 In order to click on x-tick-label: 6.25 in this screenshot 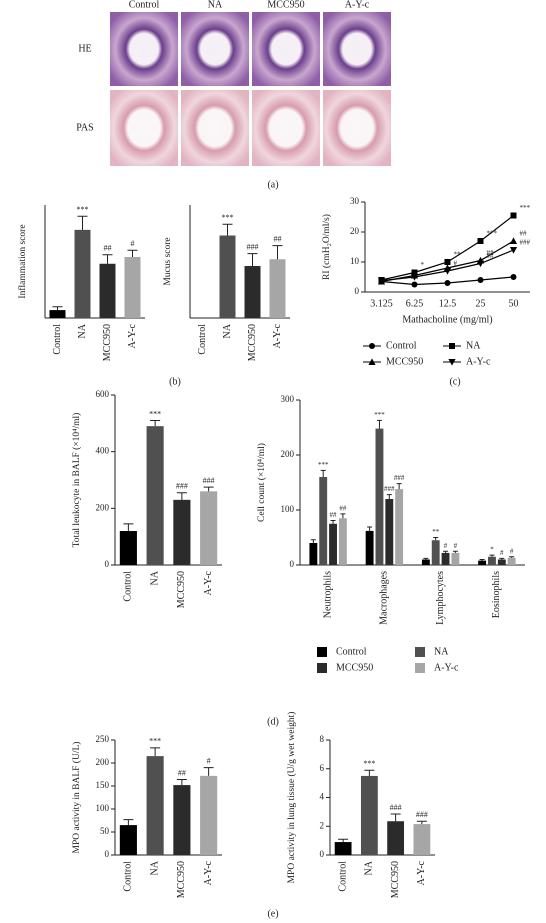, I will do `click(415, 303)`.